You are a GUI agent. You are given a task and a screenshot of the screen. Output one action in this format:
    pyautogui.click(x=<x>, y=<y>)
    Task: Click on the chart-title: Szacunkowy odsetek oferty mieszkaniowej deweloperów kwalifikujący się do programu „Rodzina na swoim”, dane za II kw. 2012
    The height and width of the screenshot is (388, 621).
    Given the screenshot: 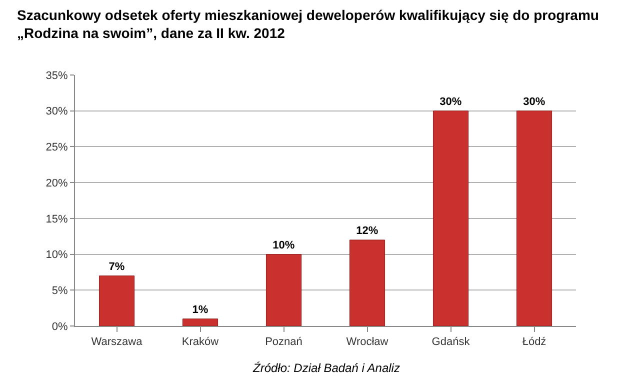 What is the action you would take?
    pyautogui.click(x=308, y=24)
    